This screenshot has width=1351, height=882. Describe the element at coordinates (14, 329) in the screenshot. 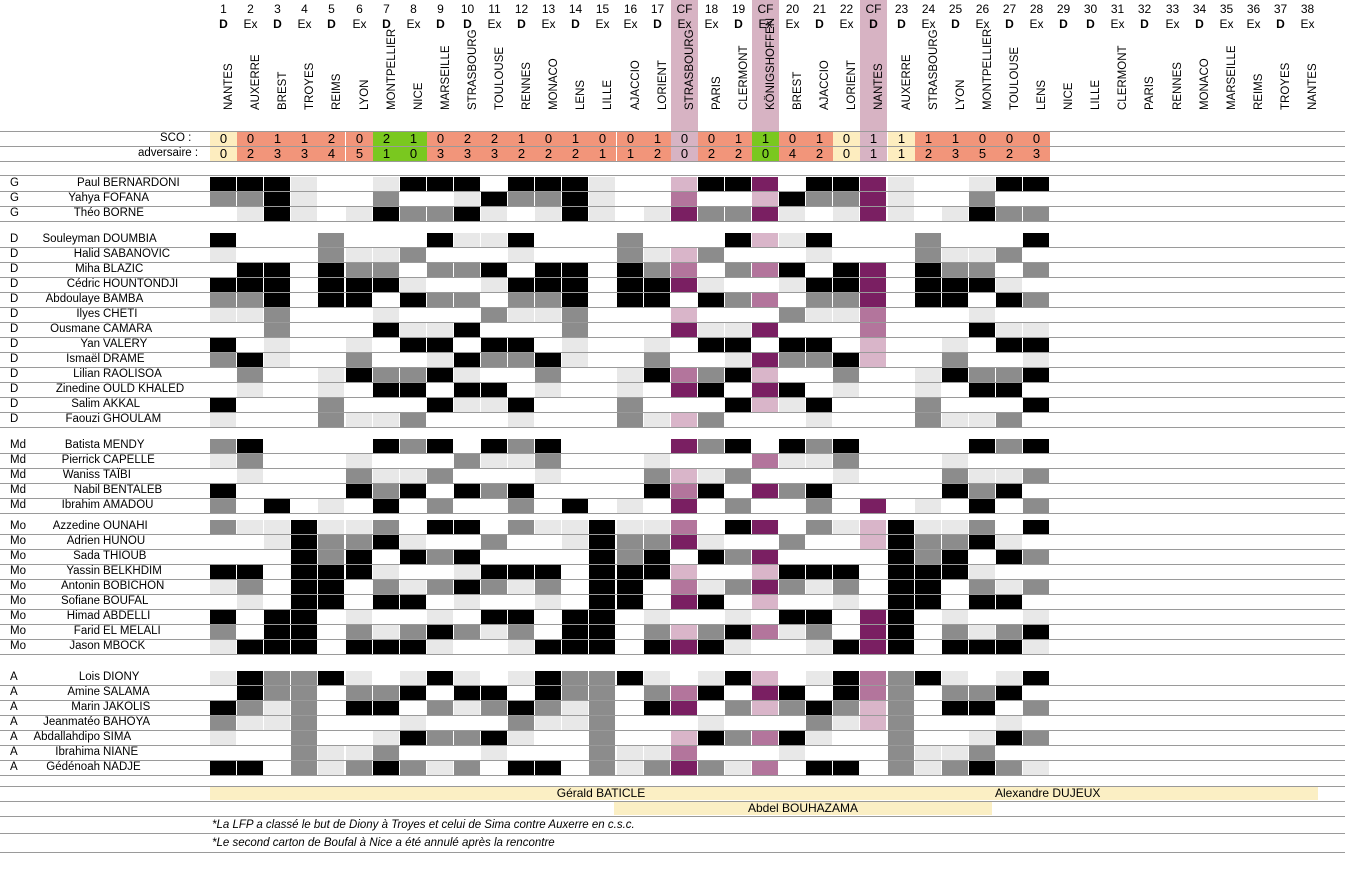

I see `player-position: D` at that location.